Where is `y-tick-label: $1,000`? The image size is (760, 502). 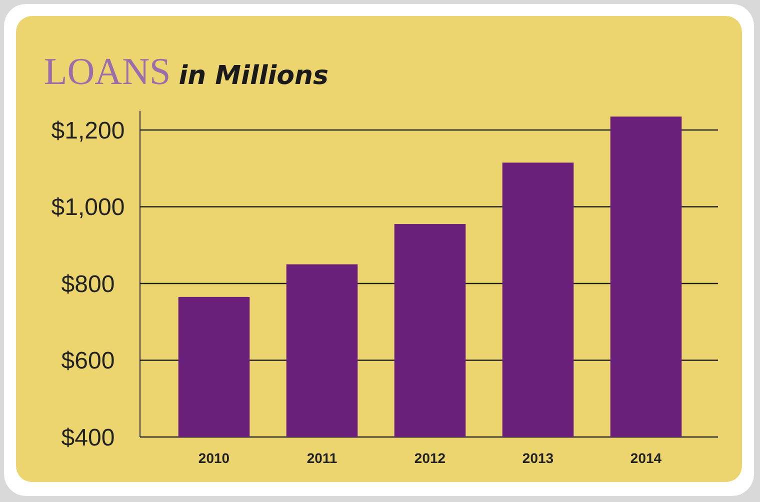
y-tick-label: $1,000 is located at coordinates (88, 208).